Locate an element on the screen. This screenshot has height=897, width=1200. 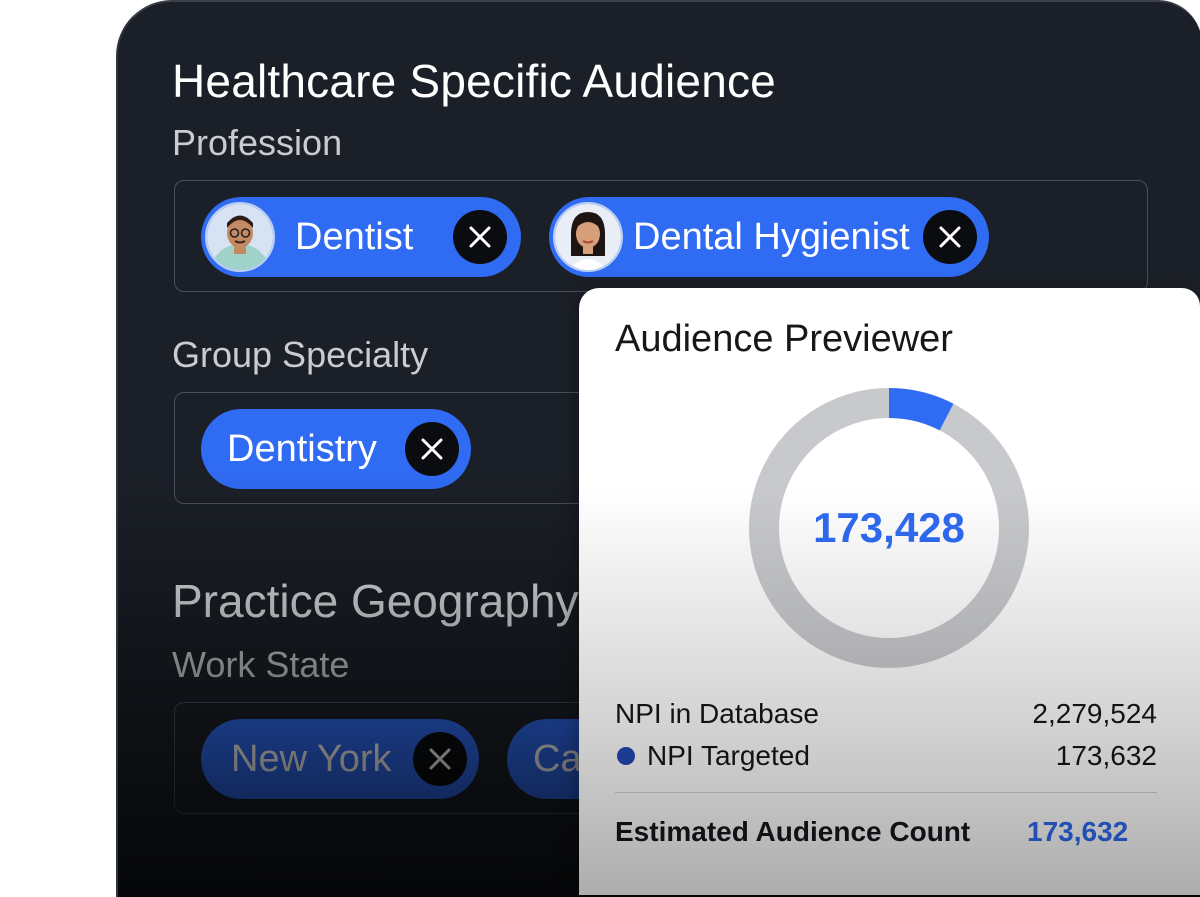
dentist-avatar is located at coordinates (240, 237).